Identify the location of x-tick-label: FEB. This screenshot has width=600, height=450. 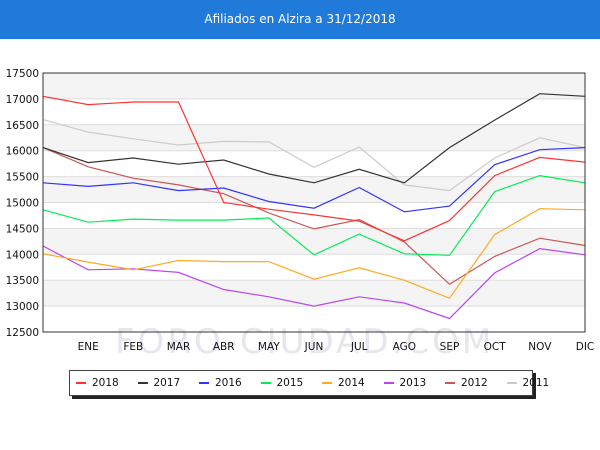
(133, 347).